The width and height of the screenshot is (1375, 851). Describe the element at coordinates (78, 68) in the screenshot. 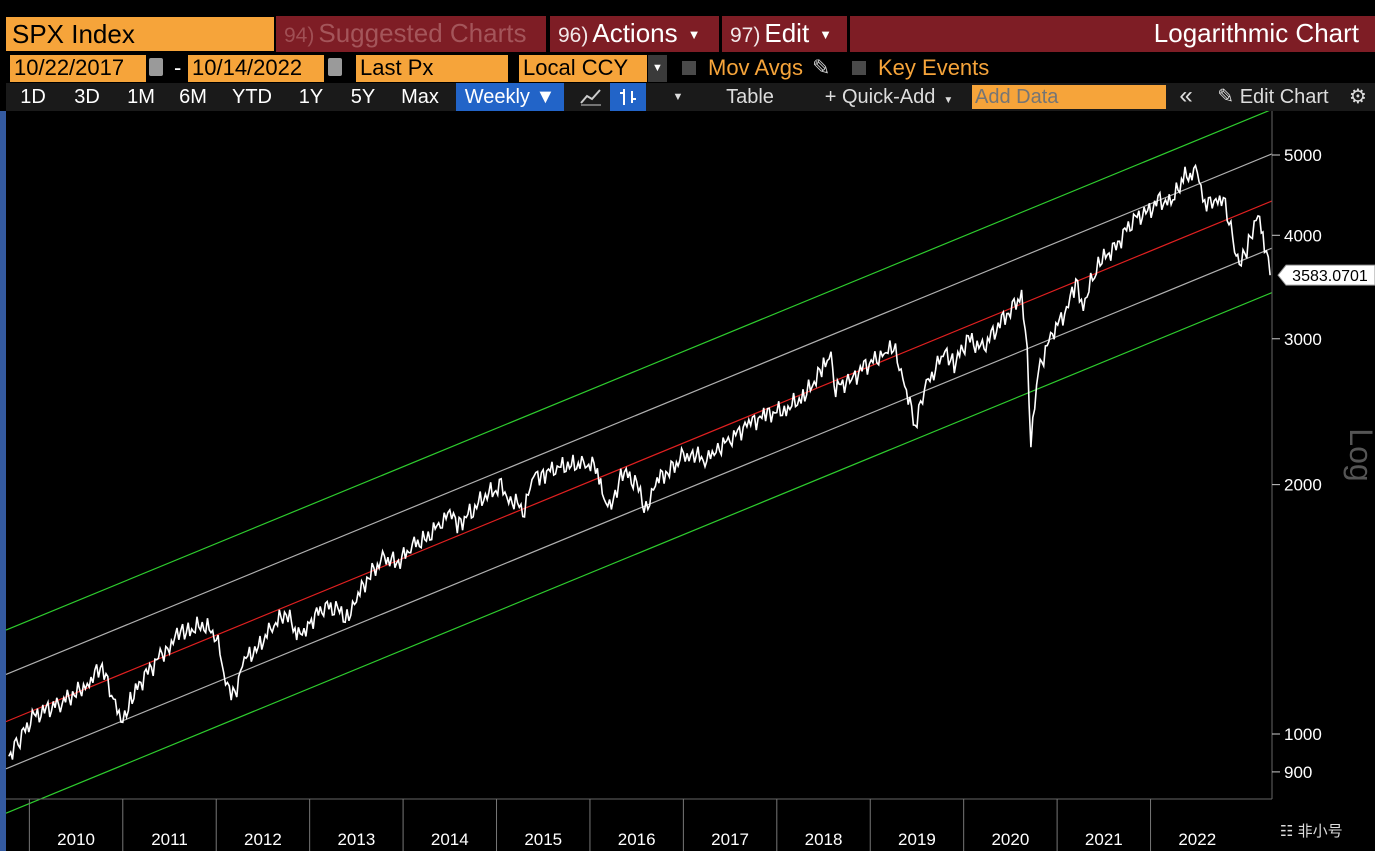

I see `start-date-field: 10/22/2017` at that location.